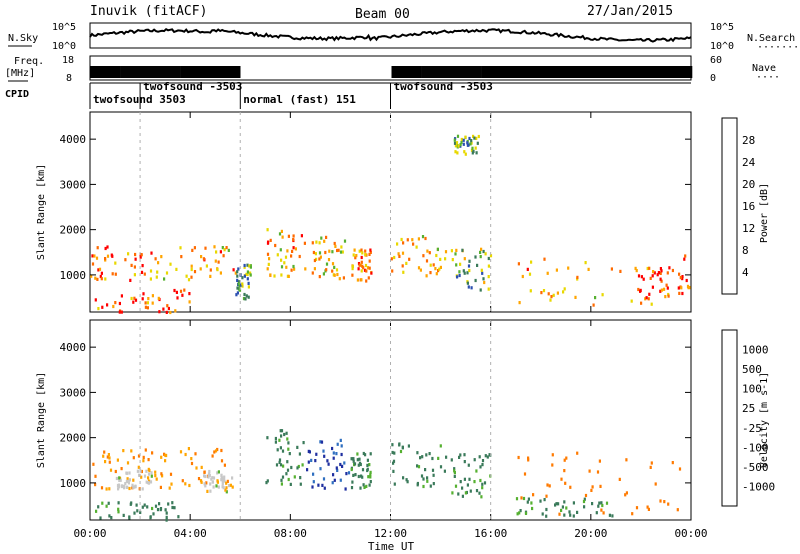 Image resolution: width=800 pixels, height=554 pixels. Describe the element at coordinates (73, 275) in the screenshot. I see `y-tick-label: 1000` at that location.